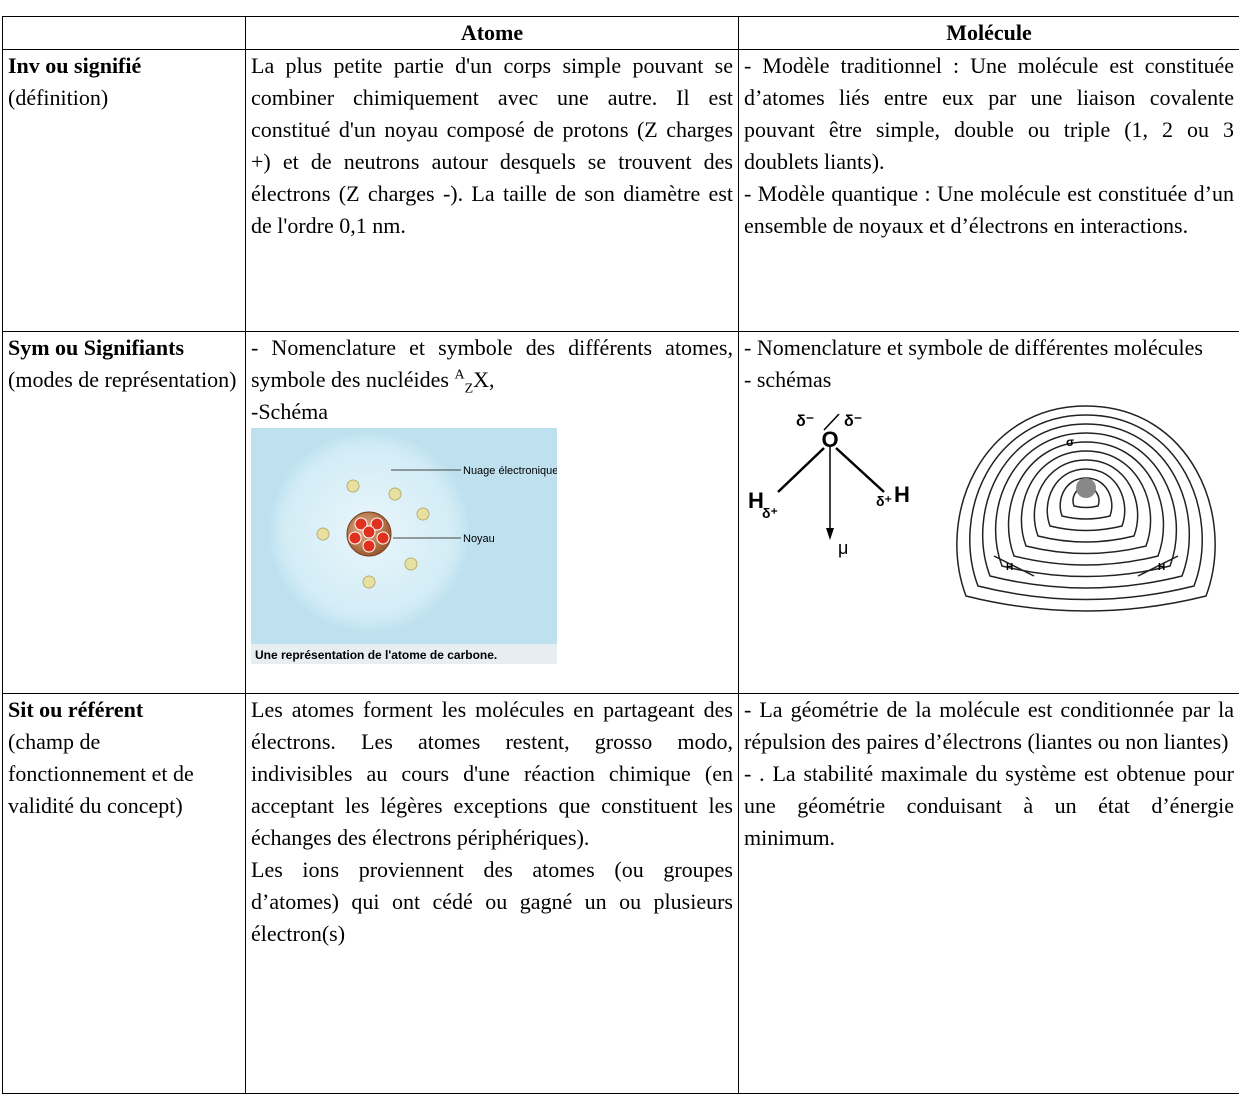  Describe the element at coordinates (124, 380) in the screenshot. I see `row-sublabel: (modes de représentation)` at that location.